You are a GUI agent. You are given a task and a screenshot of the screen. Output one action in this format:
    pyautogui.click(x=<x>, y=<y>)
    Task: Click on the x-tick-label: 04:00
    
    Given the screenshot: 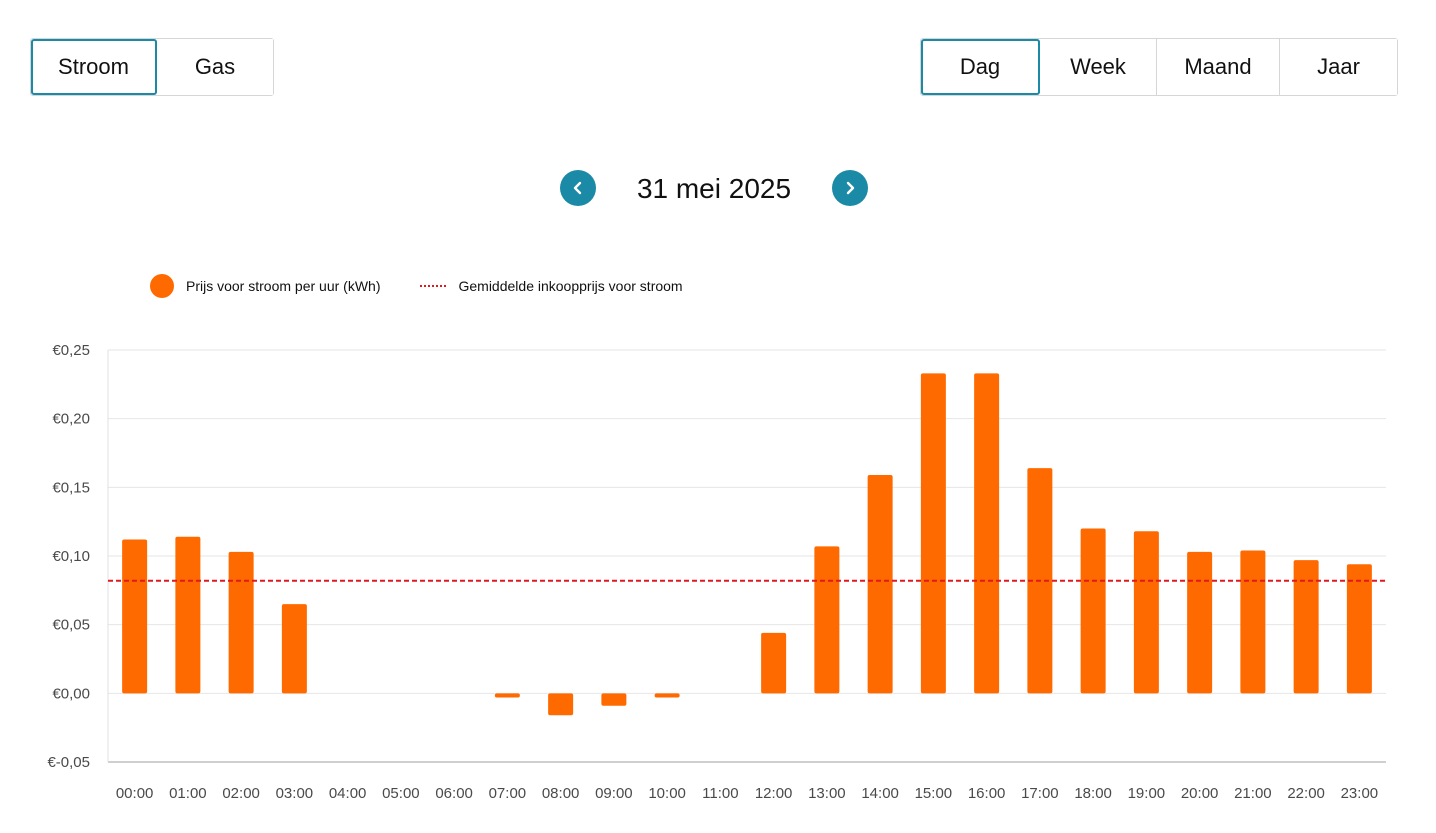 What is the action you would take?
    pyautogui.click(x=348, y=793)
    